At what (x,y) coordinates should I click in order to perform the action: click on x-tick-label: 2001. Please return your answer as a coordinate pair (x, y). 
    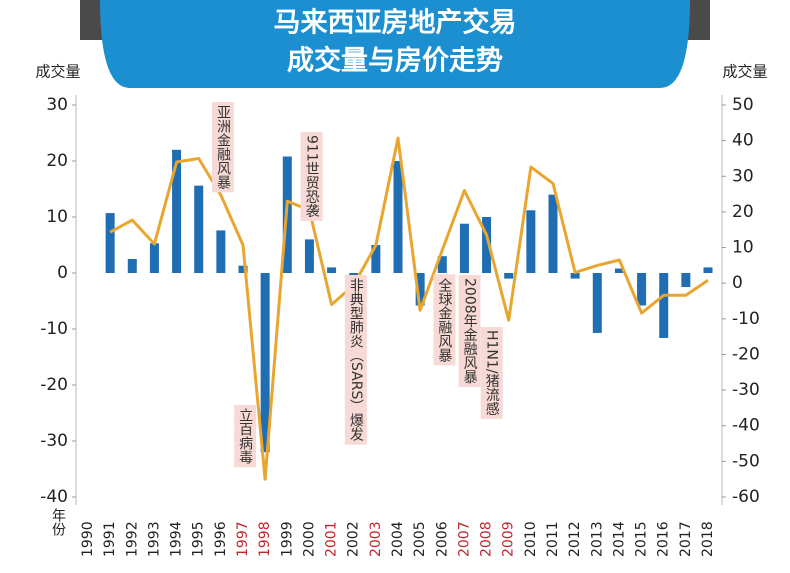
    Looking at the image, I should click on (332, 539).